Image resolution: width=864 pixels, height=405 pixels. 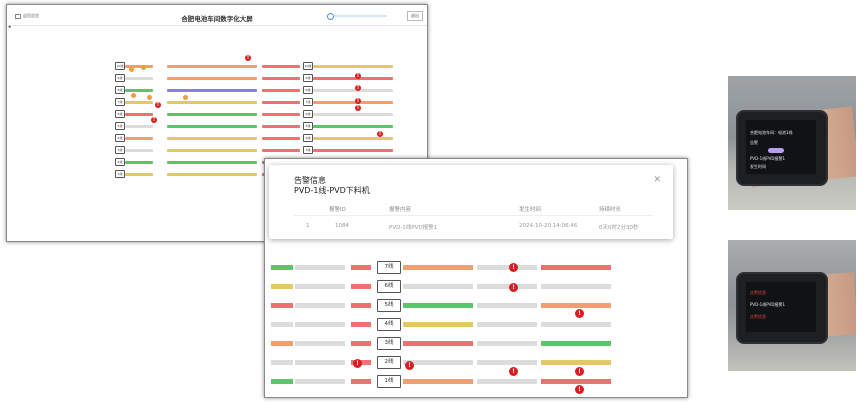 I want to click on smartwatch: 告警信息 PVD-1线PVD报警1 告警信息, so click(x=782, y=308).